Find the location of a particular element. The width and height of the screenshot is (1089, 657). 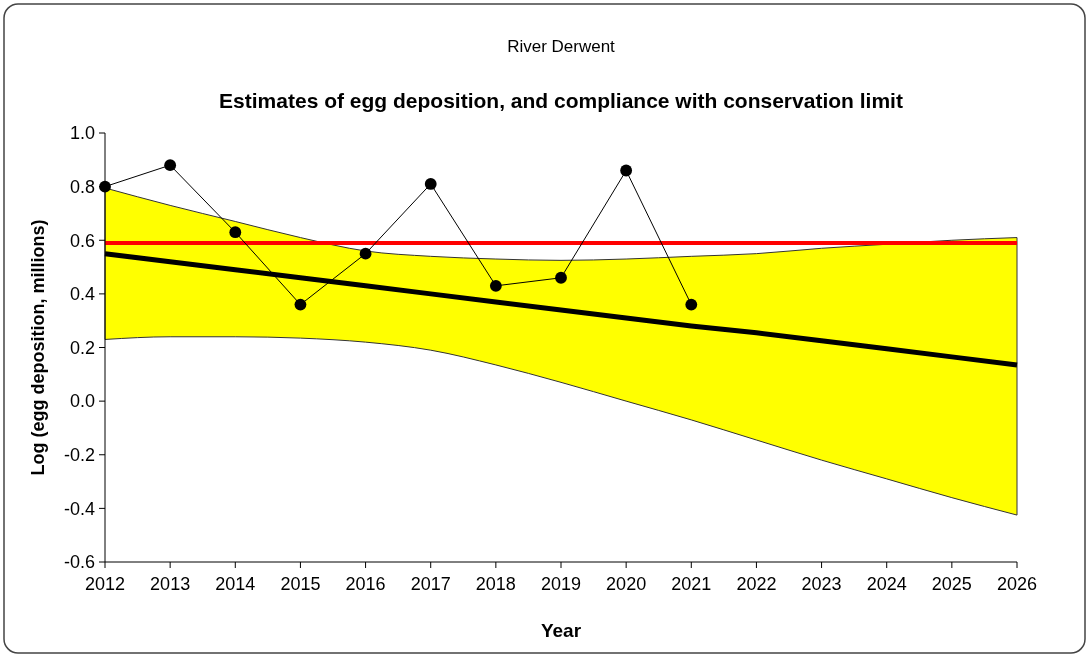

y-tick-label: 1.0 is located at coordinates (82, 133).